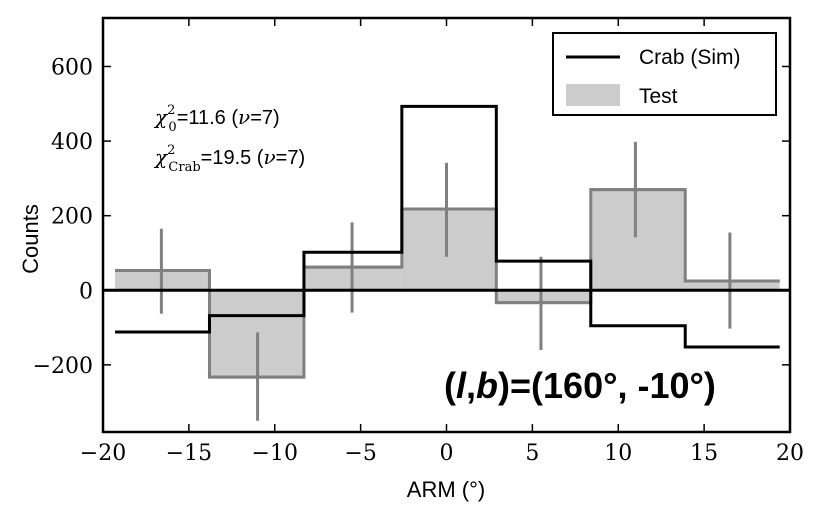 This screenshot has width=830, height=510. I want to click on x-tick-label-5: 5, so click(532, 453).